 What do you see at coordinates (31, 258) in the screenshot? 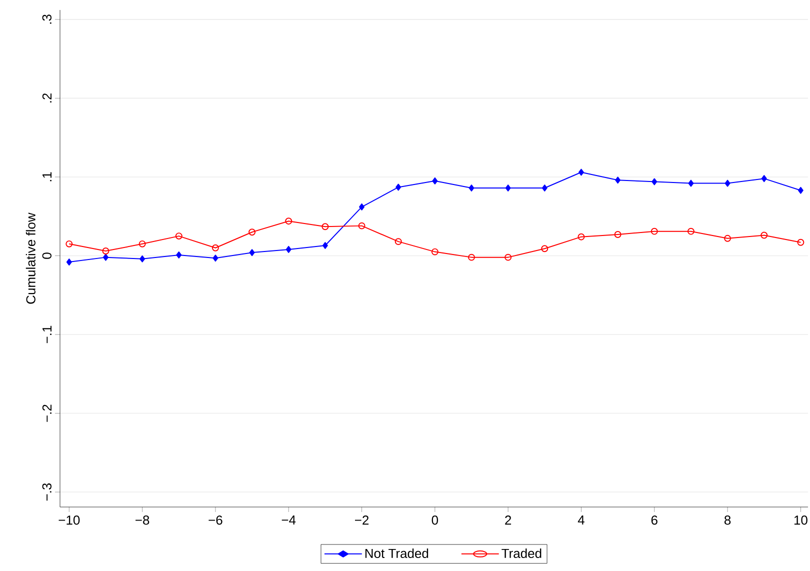
I see `y-axis-title: Cumulative flow` at bounding box center [31, 258].